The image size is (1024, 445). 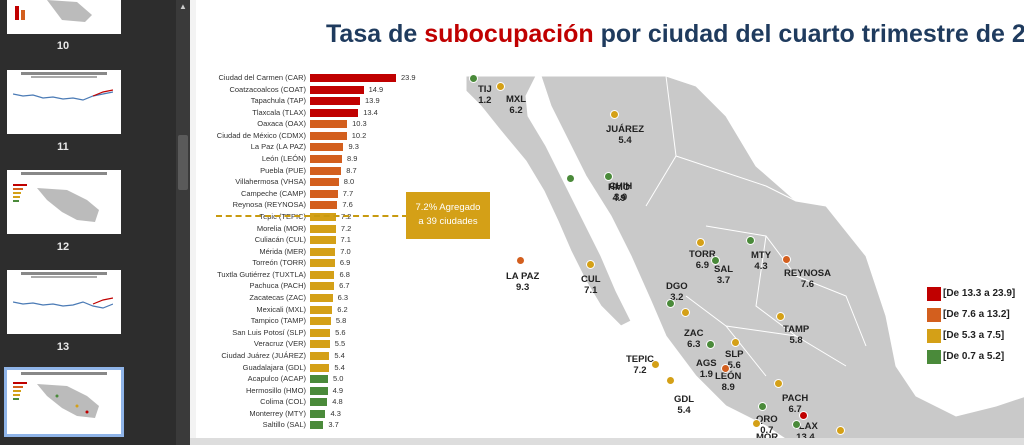 What do you see at coordinates (448, 207) in the screenshot?
I see `aggregate-label-line1: 7.2% Agregado` at bounding box center [448, 207].